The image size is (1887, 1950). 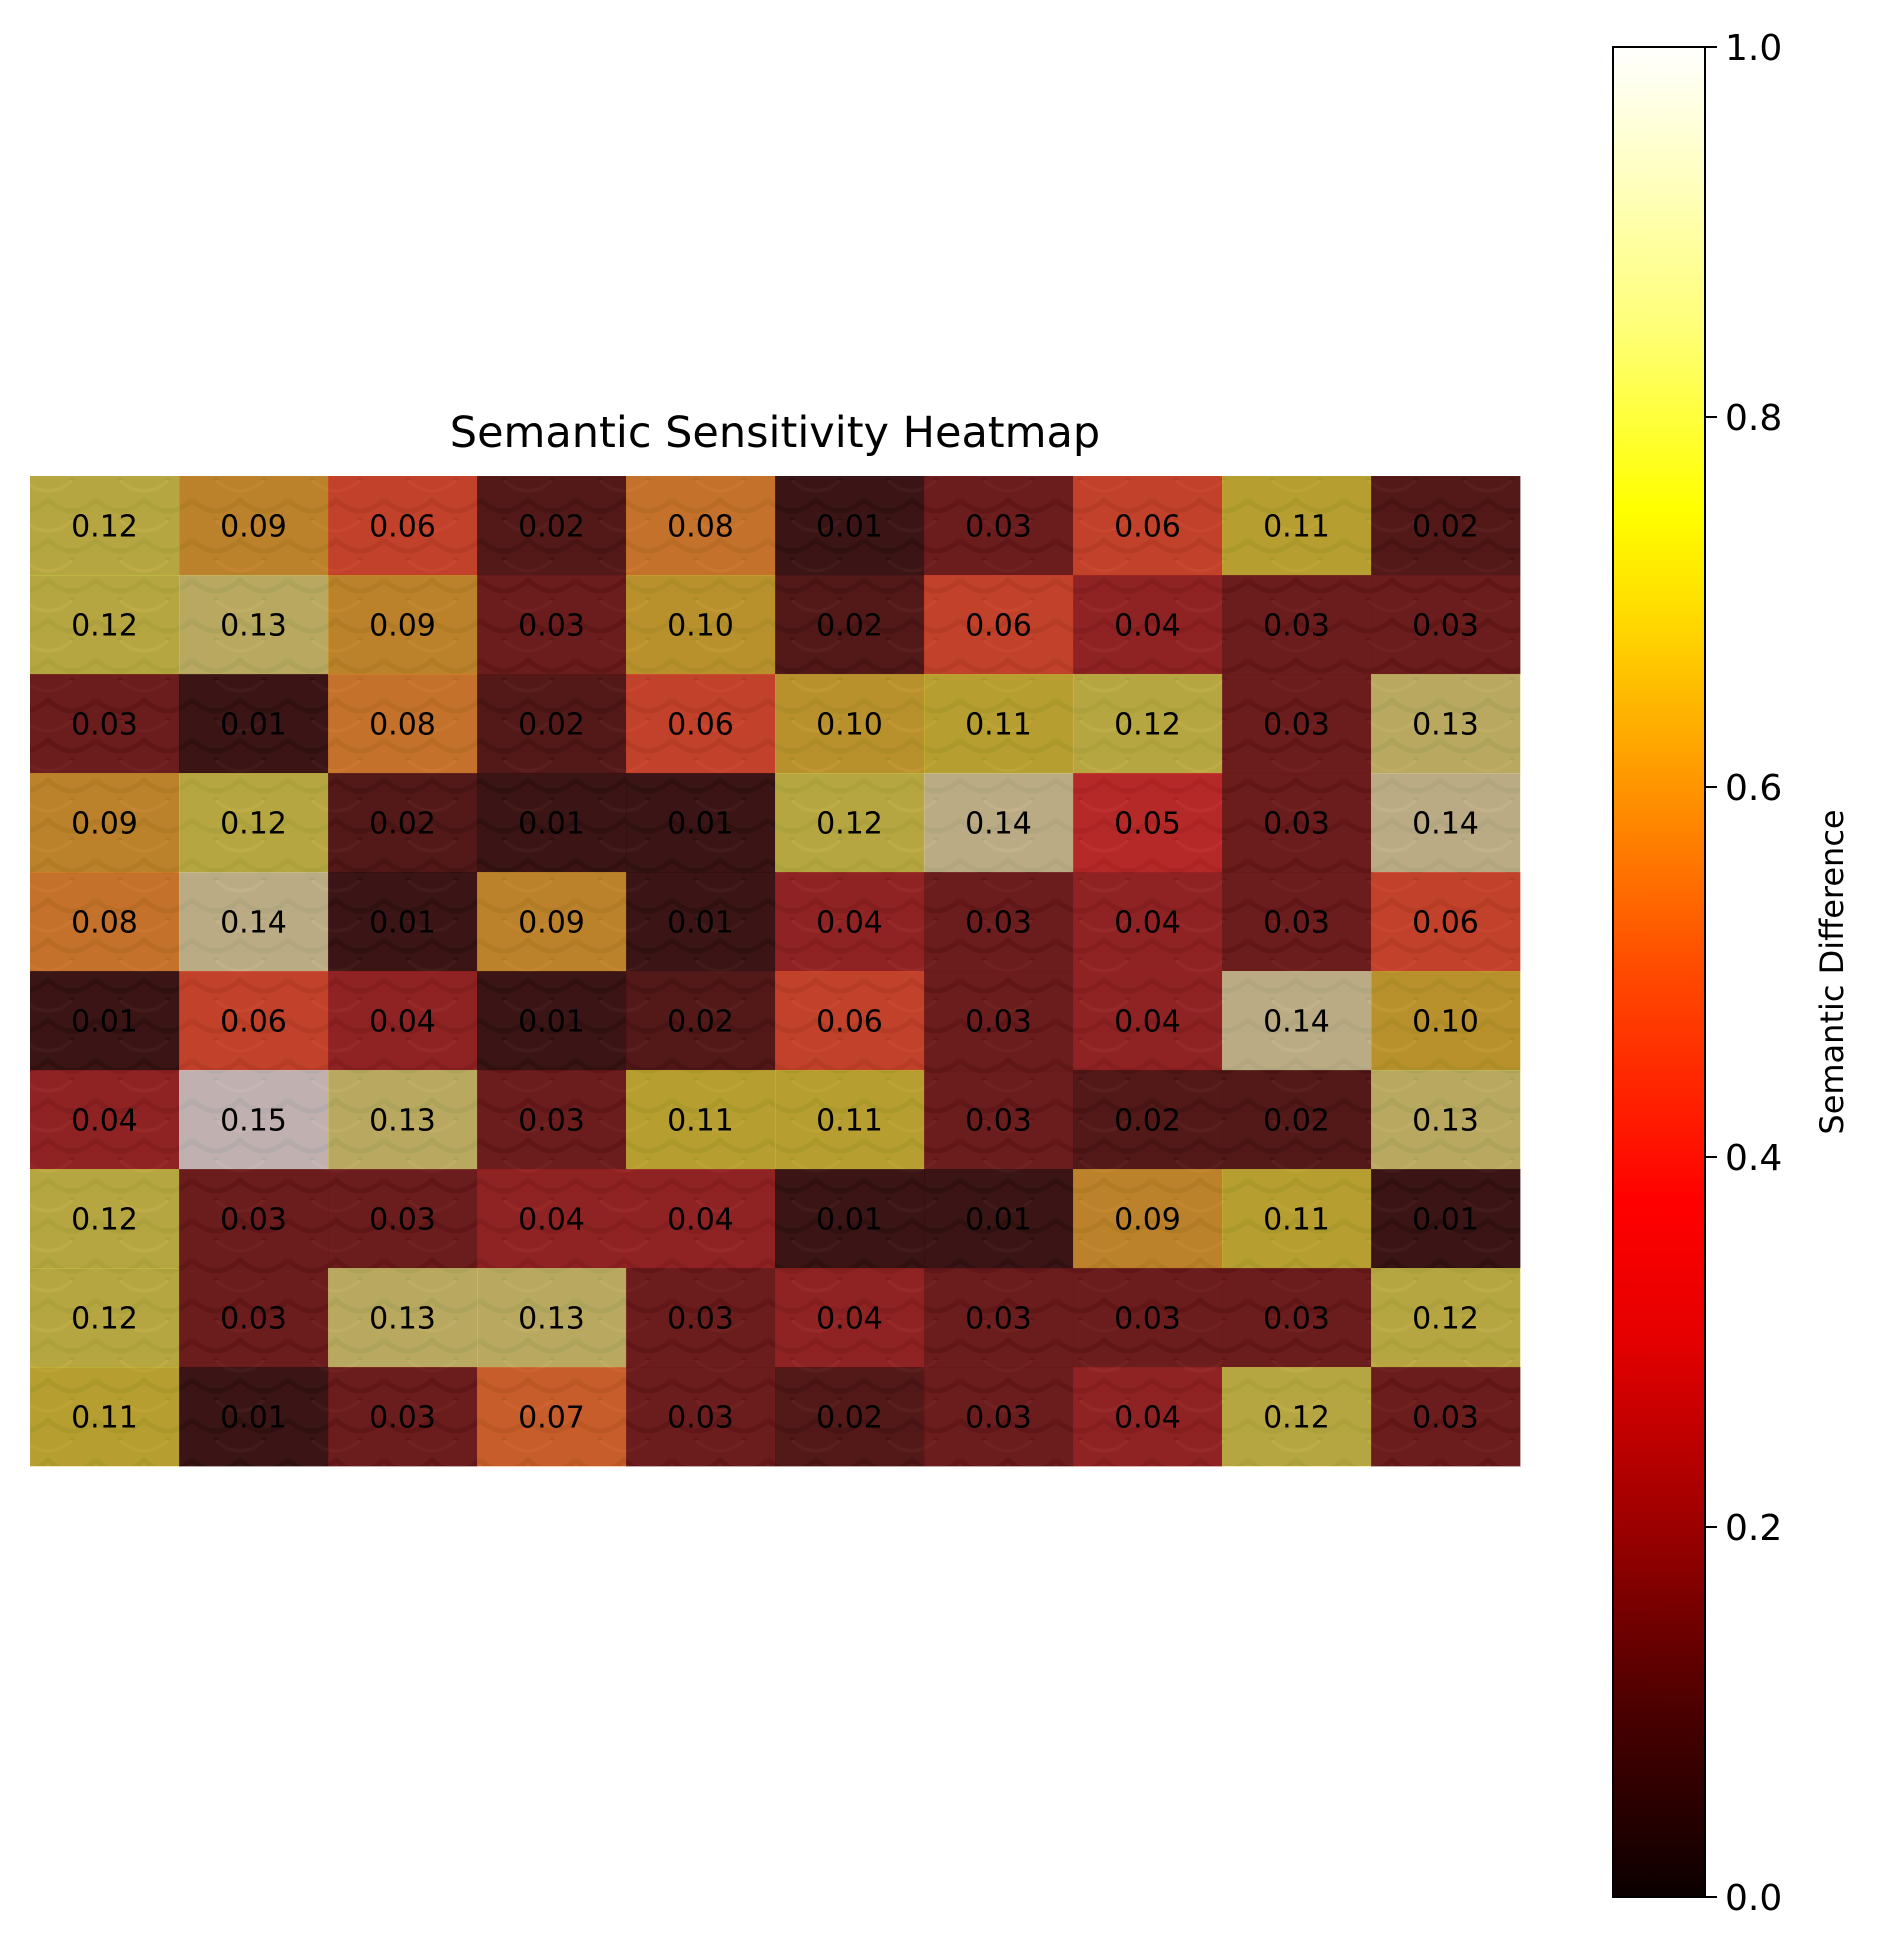 I want to click on colorbar-label: Semantic Difference, so click(x=1832, y=971).